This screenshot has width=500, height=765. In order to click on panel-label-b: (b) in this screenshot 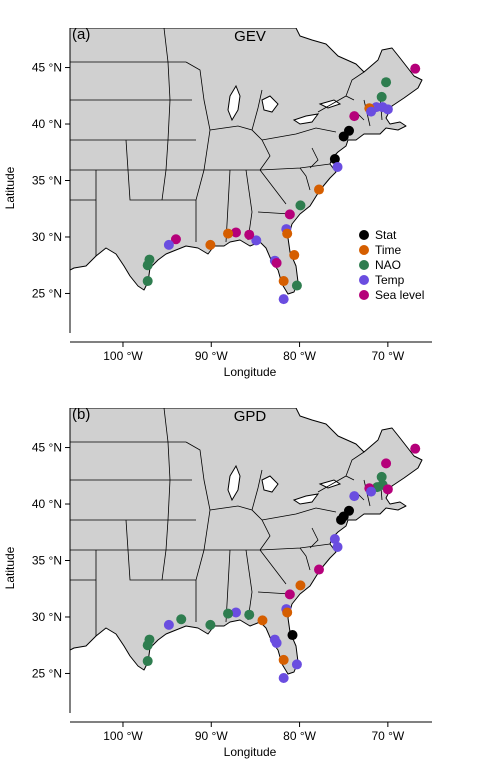, I will do `click(81, 414)`.